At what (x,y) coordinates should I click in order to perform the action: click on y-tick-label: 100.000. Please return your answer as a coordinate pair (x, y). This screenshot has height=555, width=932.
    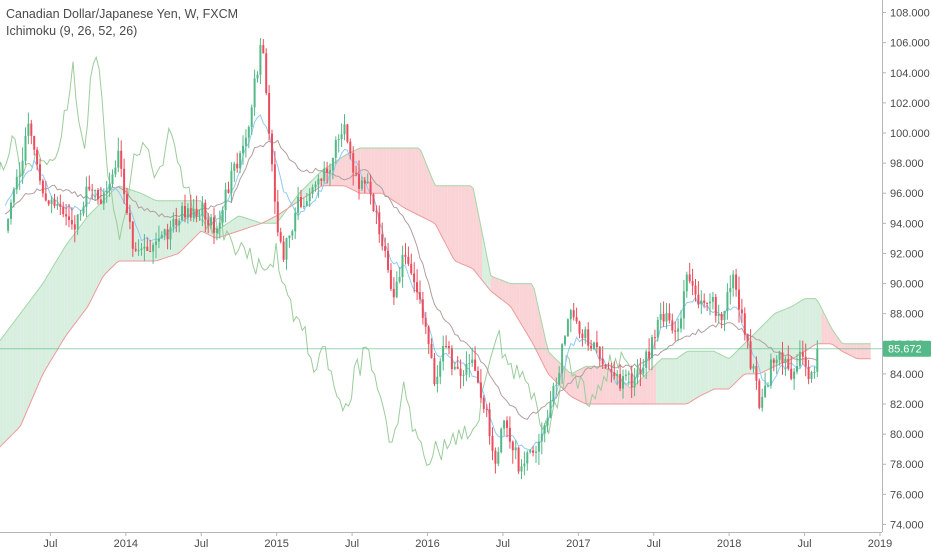
    Looking at the image, I should click on (910, 134).